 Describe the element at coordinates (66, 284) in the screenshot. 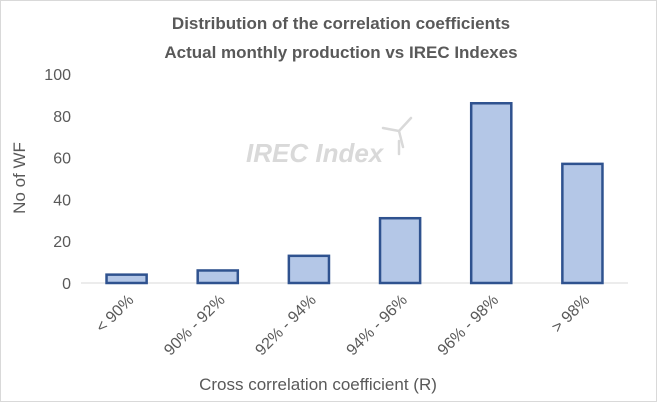

I see `y-tick-label: 0` at that location.